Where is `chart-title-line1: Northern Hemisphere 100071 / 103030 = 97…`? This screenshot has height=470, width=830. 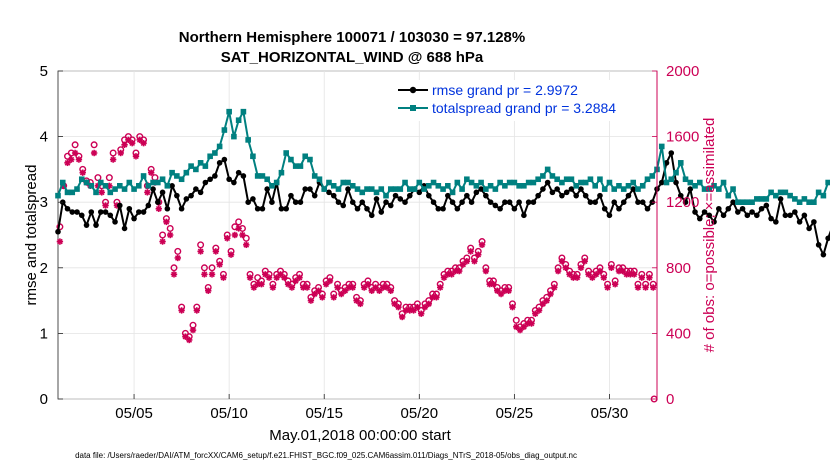
chart-title-line1: Northern Hemisphere 100071 / 103030 = 97… is located at coordinates (352, 37).